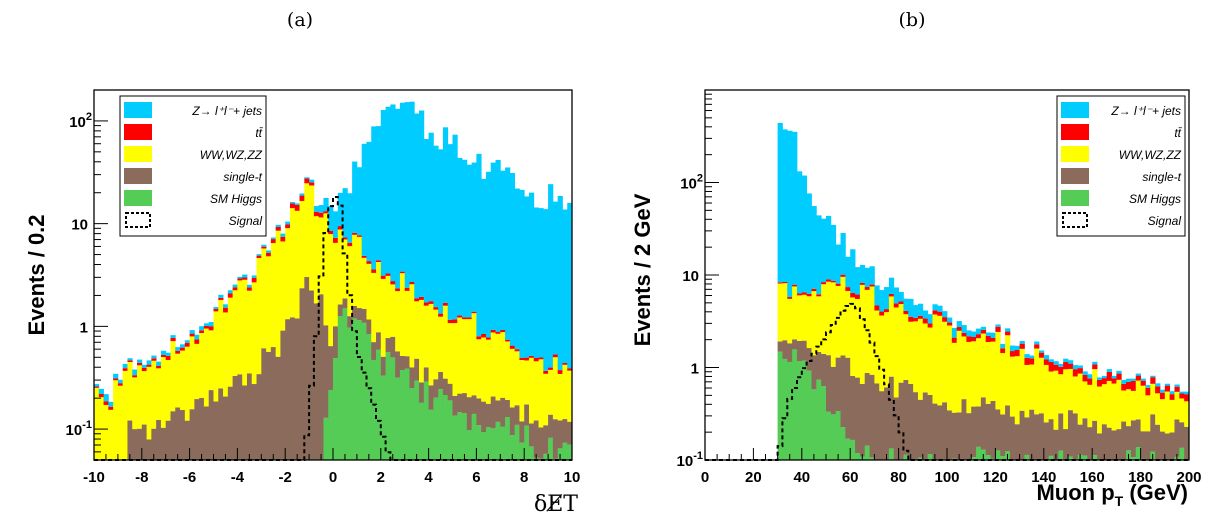 The image size is (1212, 524). Describe the element at coordinates (189, 477) in the screenshot. I see `x-tick-label: -6` at that location.